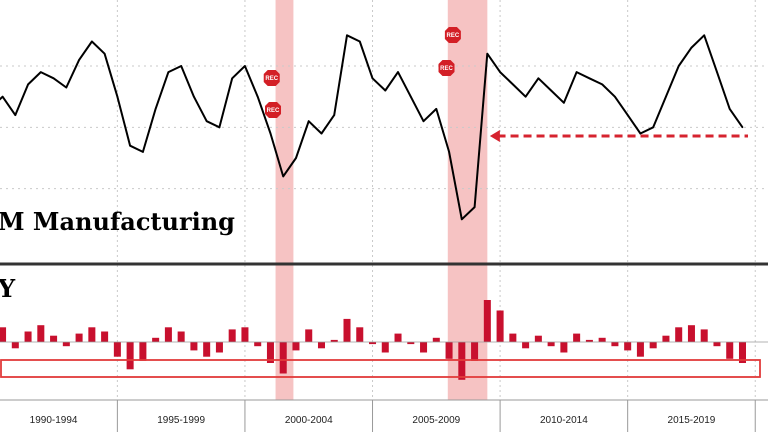 This screenshot has width=768, height=432. What do you see at coordinates (362, 72) in the screenshot?
I see `recession-markers: REC REC REC REC` at bounding box center [362, 72].